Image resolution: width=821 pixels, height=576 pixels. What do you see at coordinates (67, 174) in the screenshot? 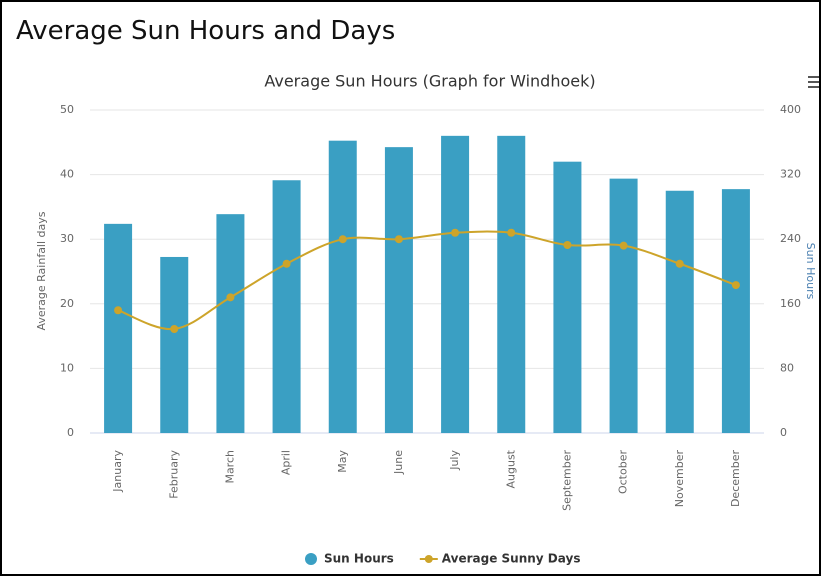
I see `y-tick-label: 40` at bounding box center [67, 174].